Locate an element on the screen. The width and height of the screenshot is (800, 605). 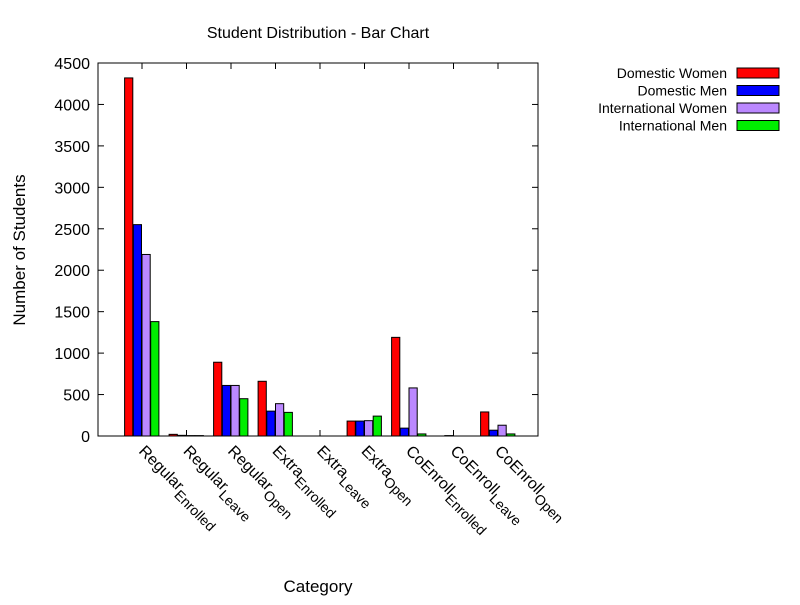
x-axis-label: Category is located at coordinates (318, 586).